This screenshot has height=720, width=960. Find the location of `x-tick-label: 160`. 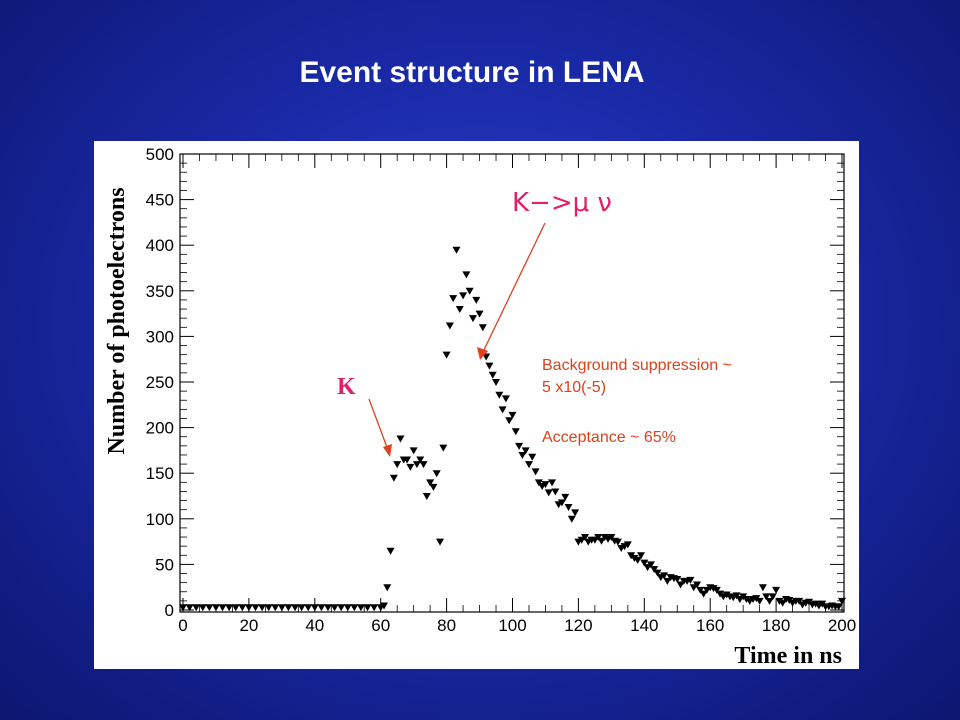

x-tick-label: 160 is located at coordinates (710, 625).